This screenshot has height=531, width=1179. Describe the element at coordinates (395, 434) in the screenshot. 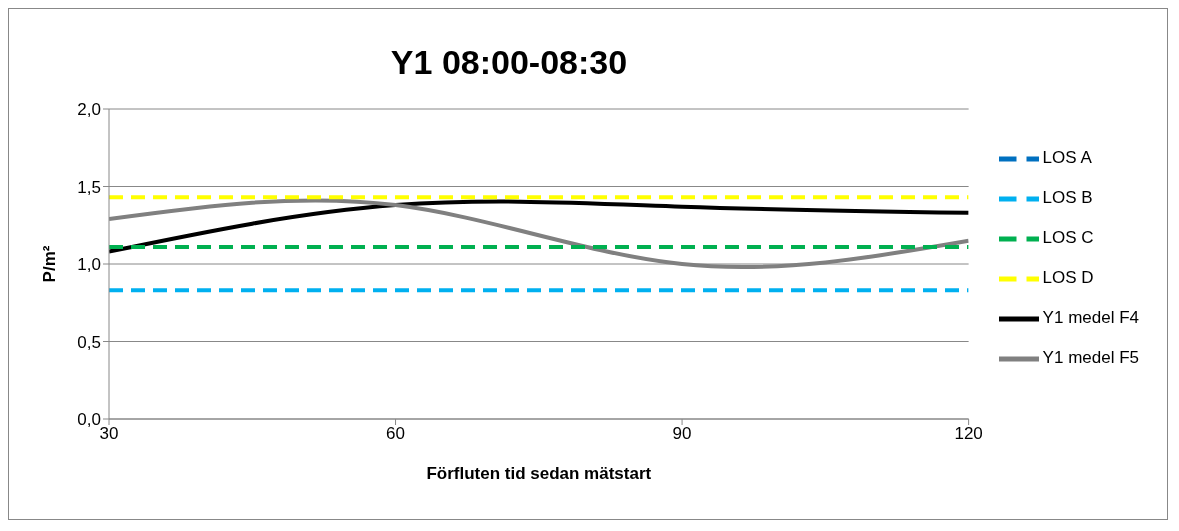

I see `x-tick-label: 60` at that location.